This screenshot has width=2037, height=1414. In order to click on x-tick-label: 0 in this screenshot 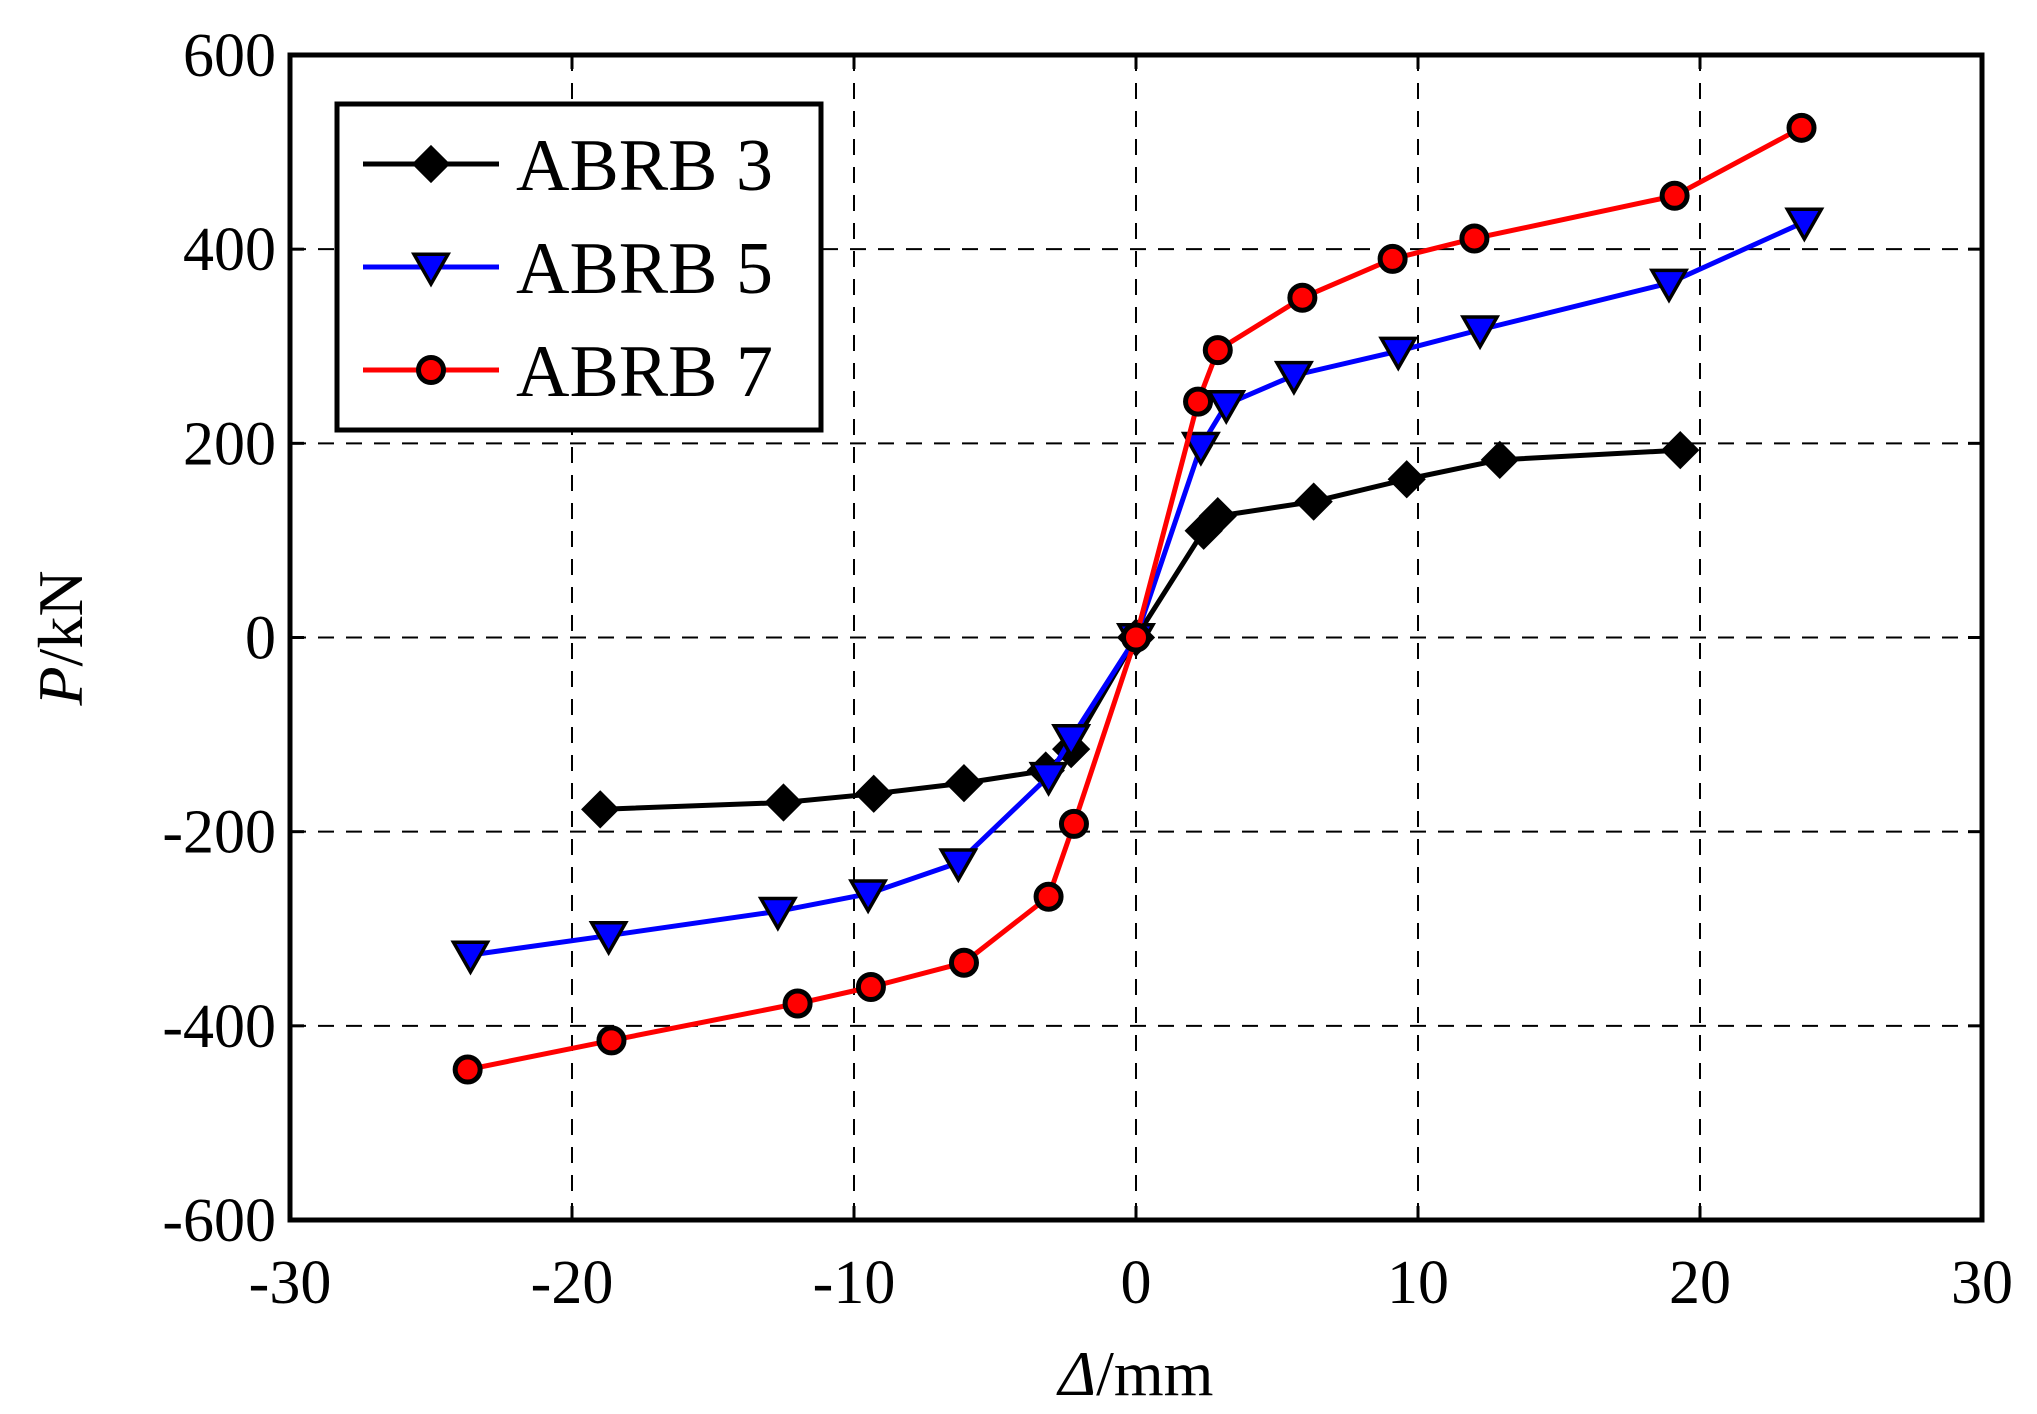, I will do `click(1136, 1283)`.